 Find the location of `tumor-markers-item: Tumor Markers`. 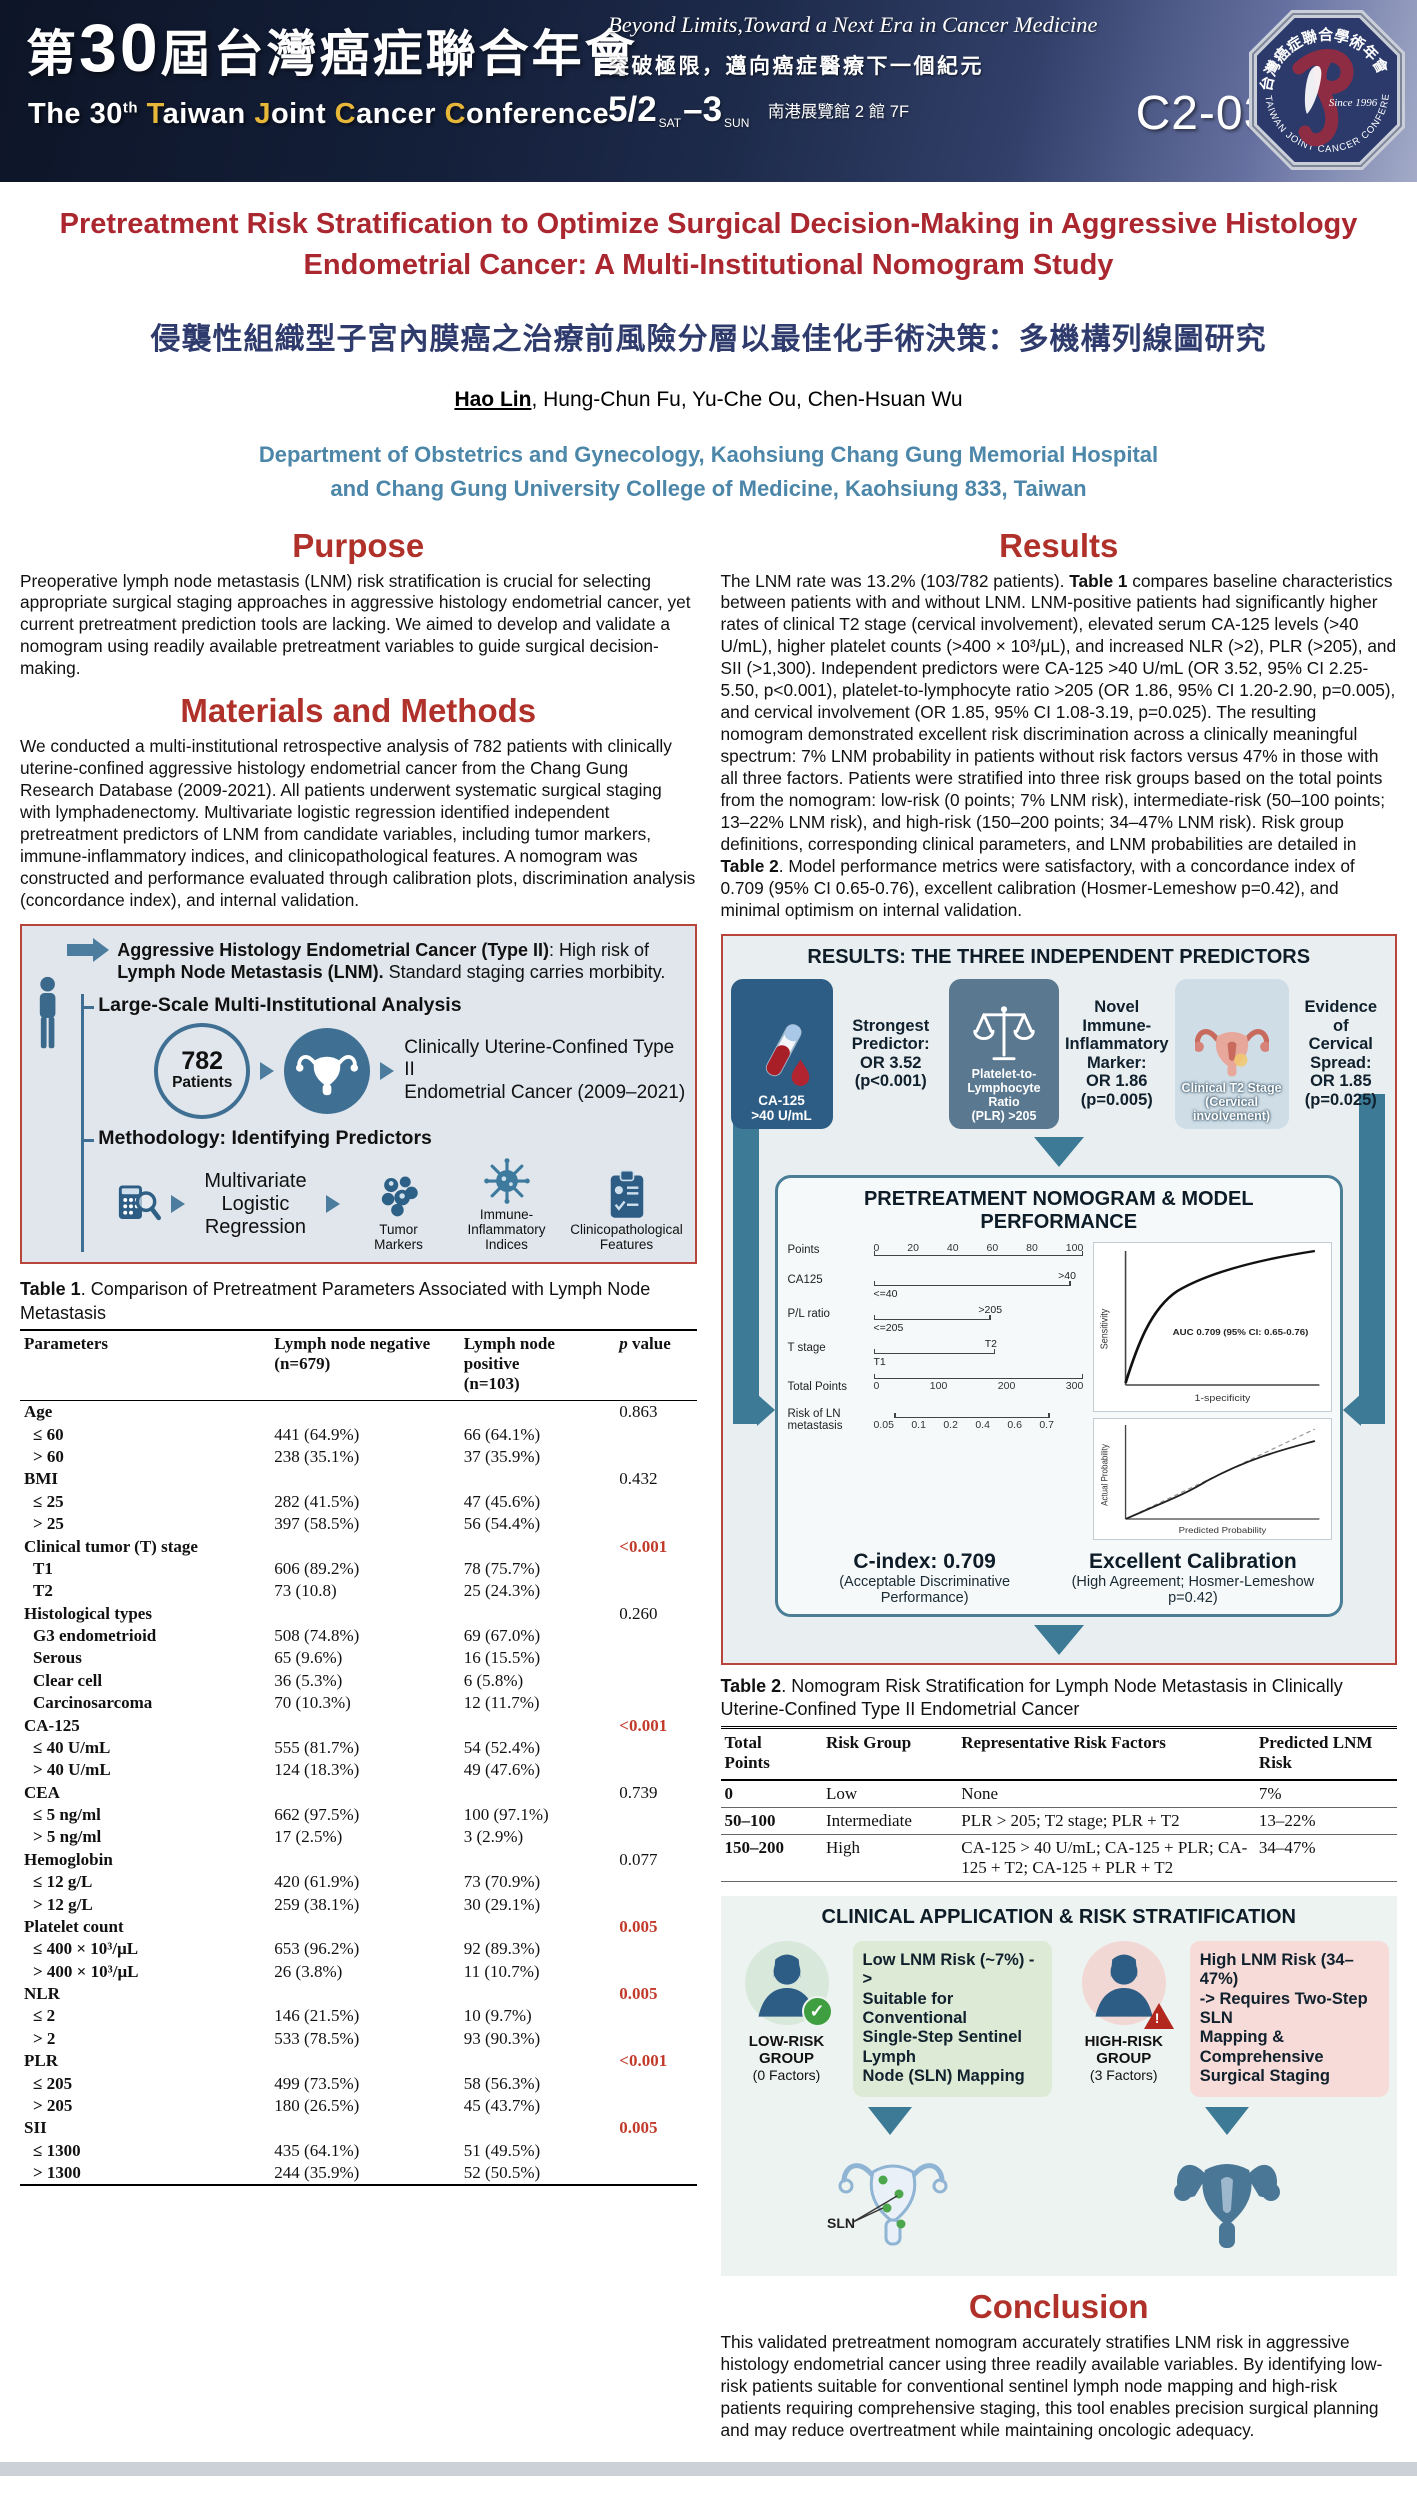

tumor-markers-item: Tumor Markers is located at coordinates (399, 1212).